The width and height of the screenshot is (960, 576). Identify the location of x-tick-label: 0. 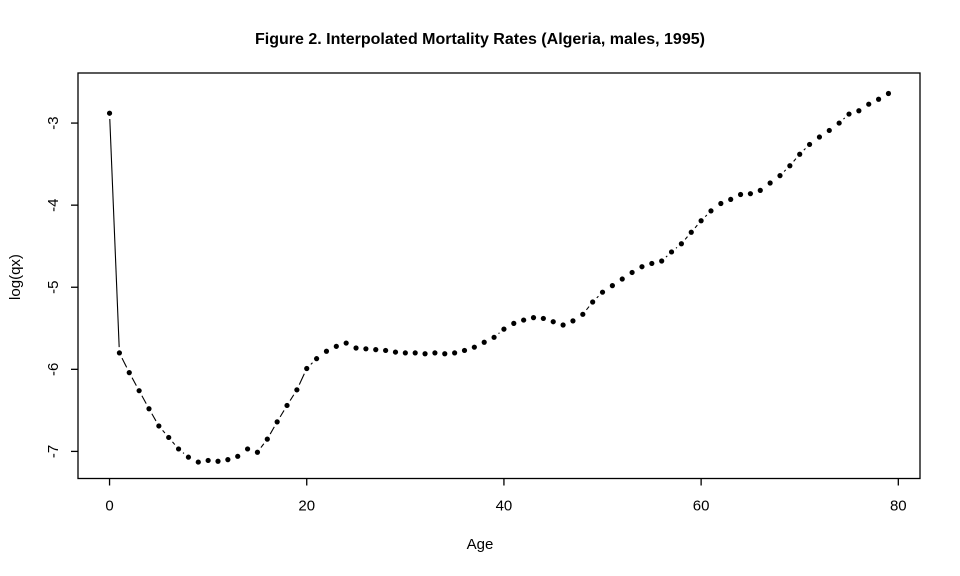
(109, 506).